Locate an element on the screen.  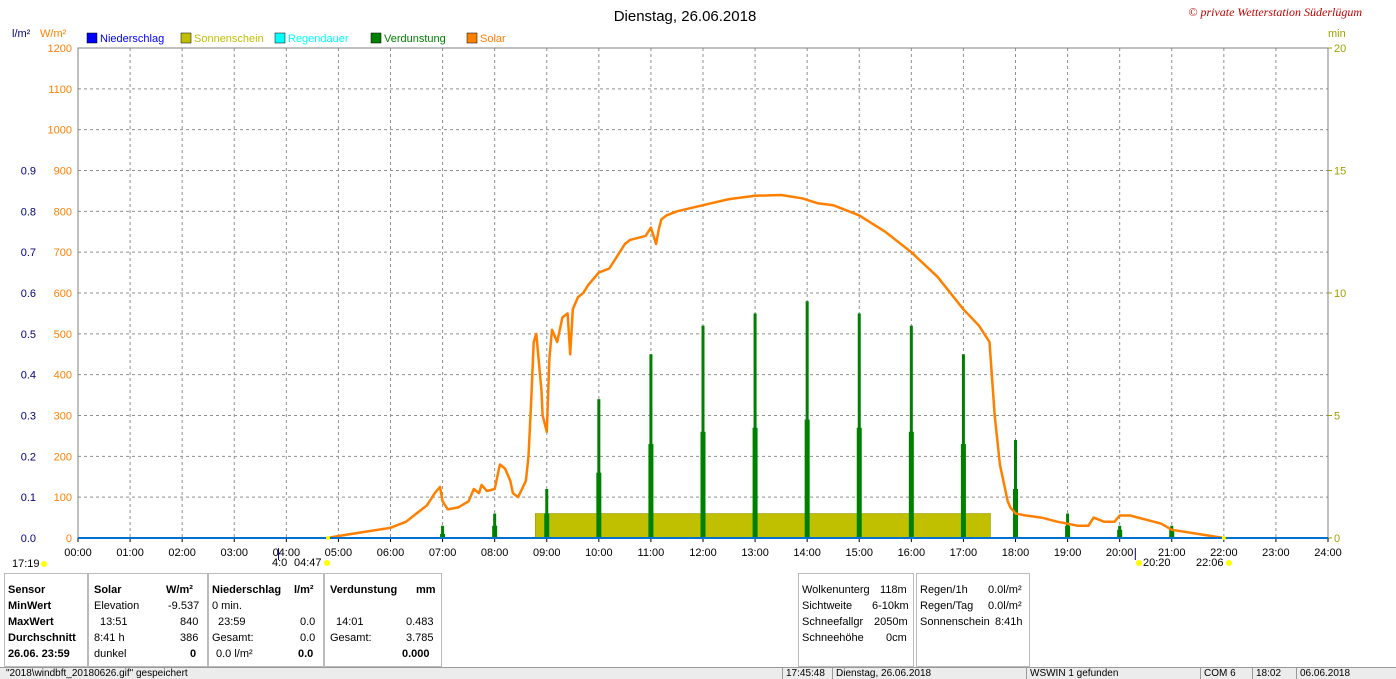
row-date: 26.06. 23:59 is located at coordinates (39, 654).